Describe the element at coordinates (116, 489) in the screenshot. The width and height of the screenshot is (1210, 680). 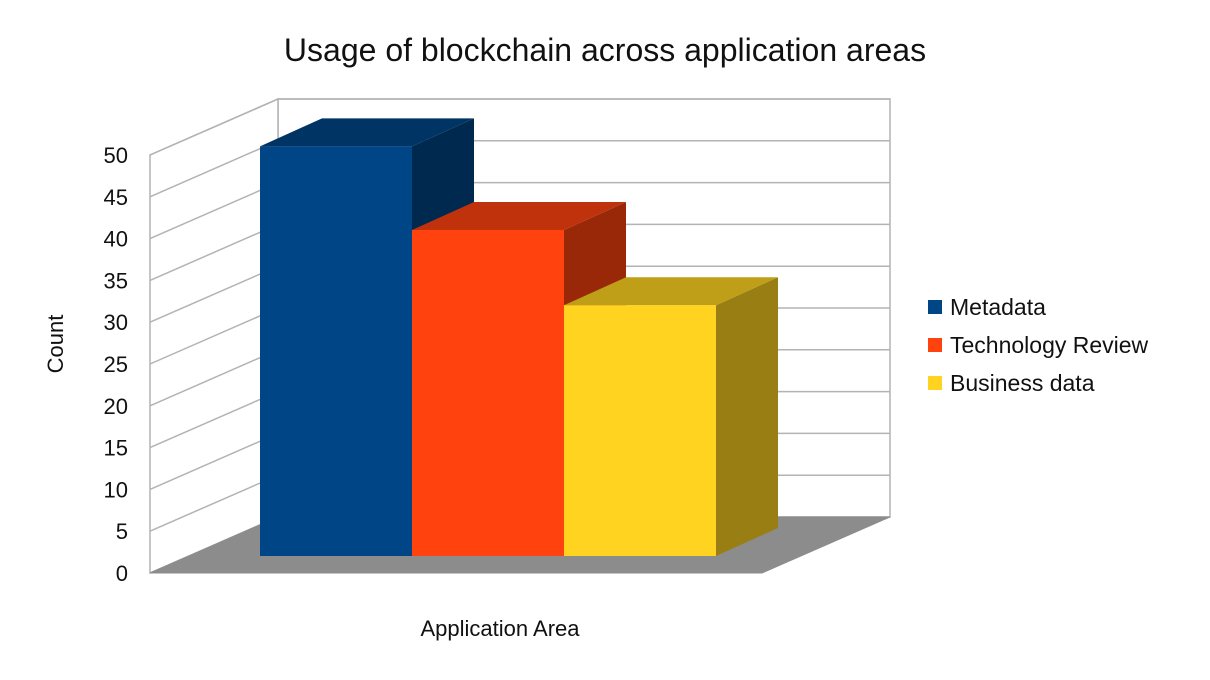
I see `y-tick-label: 10` at that location.